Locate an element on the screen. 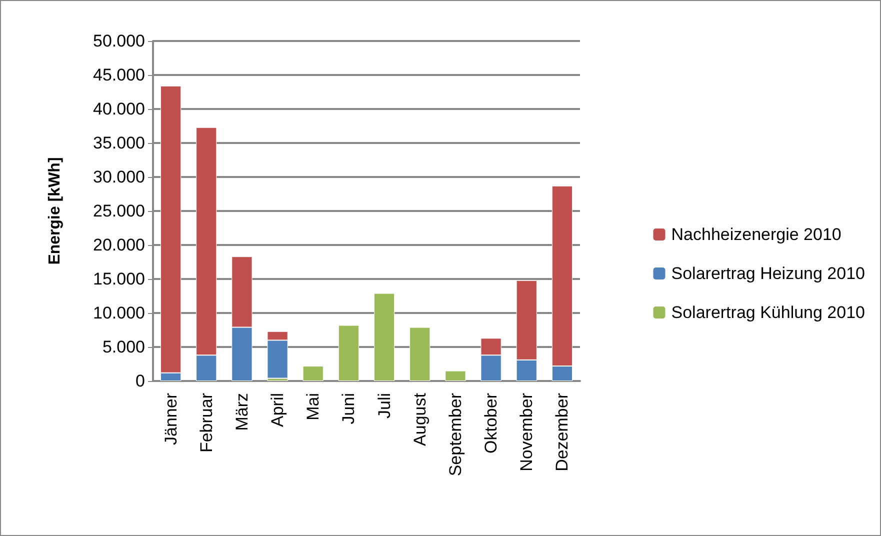  y-tick-label: 5.000 is located at coordinates (123, 347).